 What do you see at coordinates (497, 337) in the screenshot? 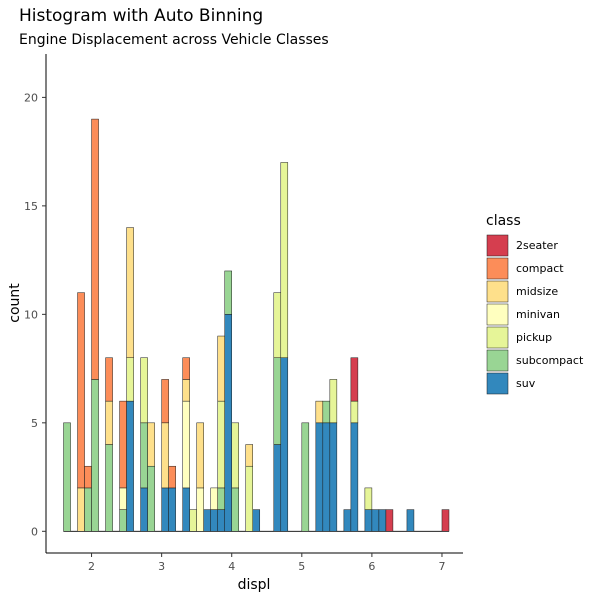
I see `legend-key-pickup` at bounding box center [497, 337].